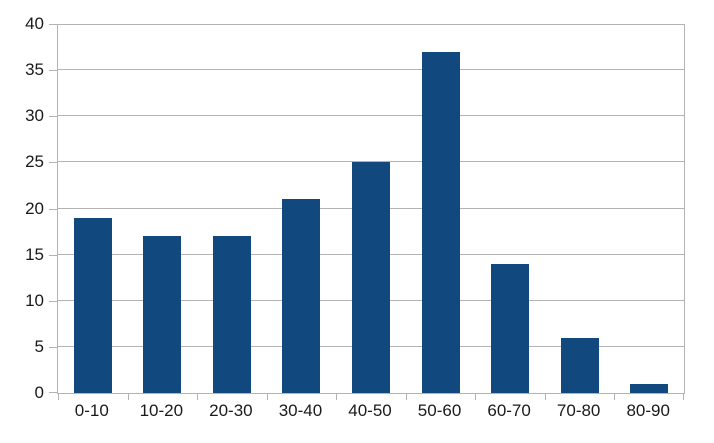 Image resolution: width=714 pixels, height=443 pixels. I want to click on x-axis-category-label: 20-30, so click(231, 410).